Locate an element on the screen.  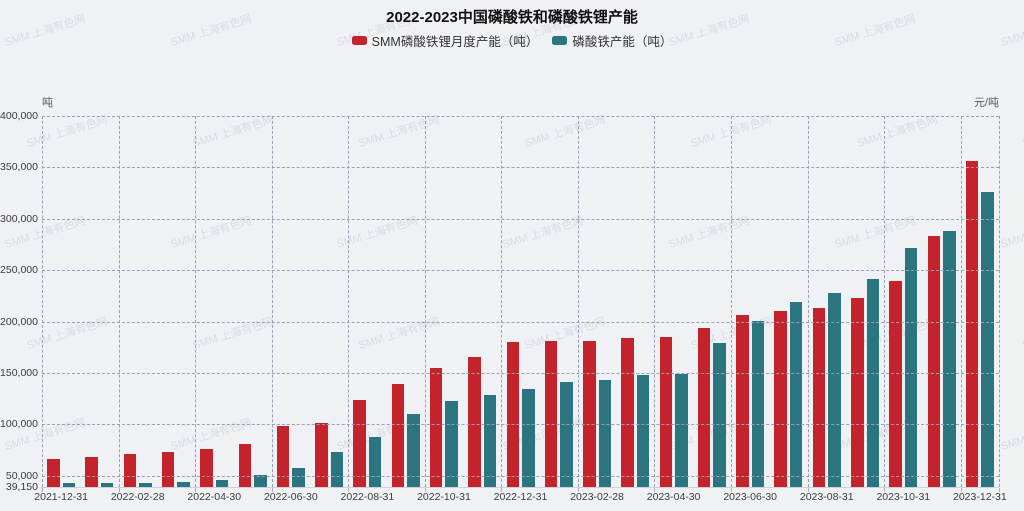
legend-item-ip: 磷酸铁产能（吨） is located at coordinates (612, 40).